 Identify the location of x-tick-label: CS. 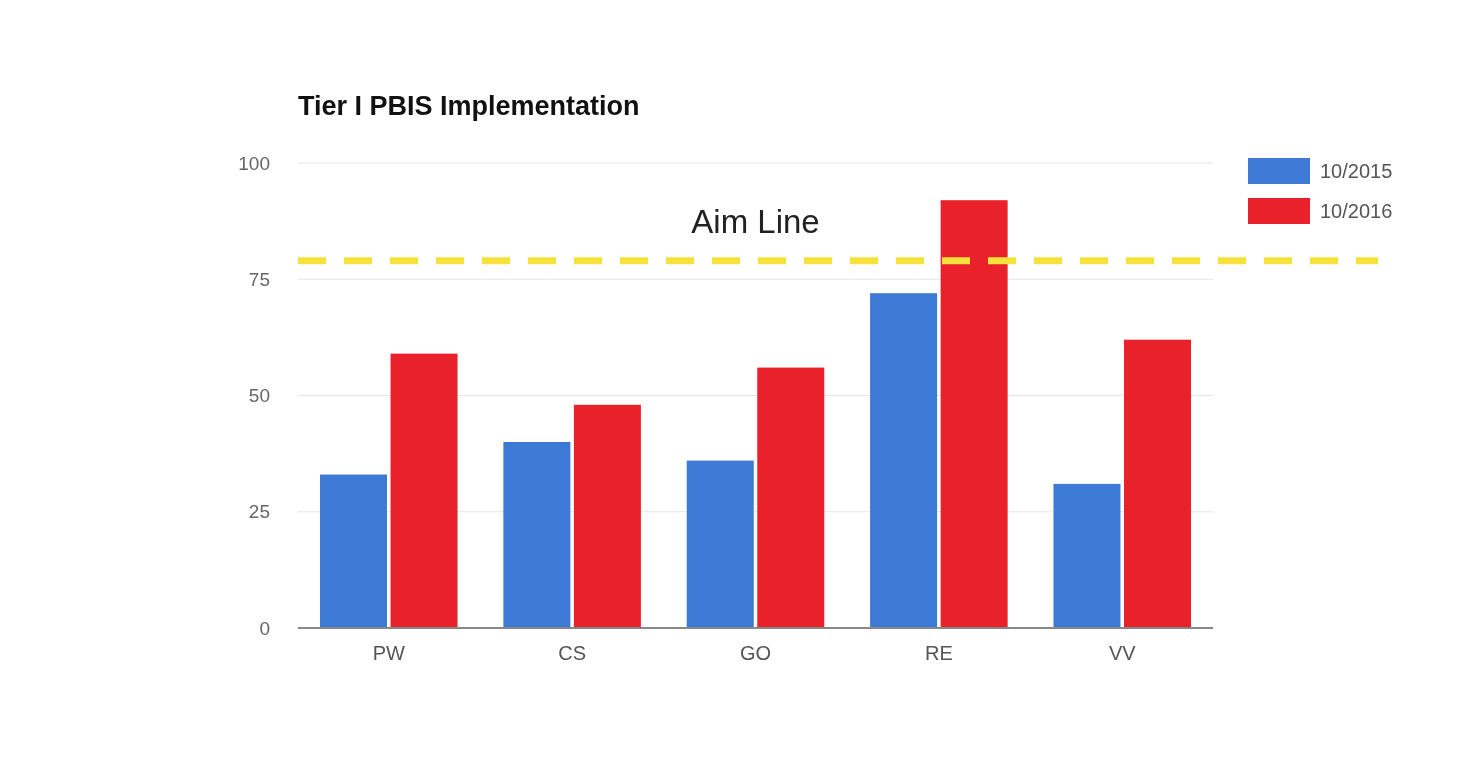
(572, 653).